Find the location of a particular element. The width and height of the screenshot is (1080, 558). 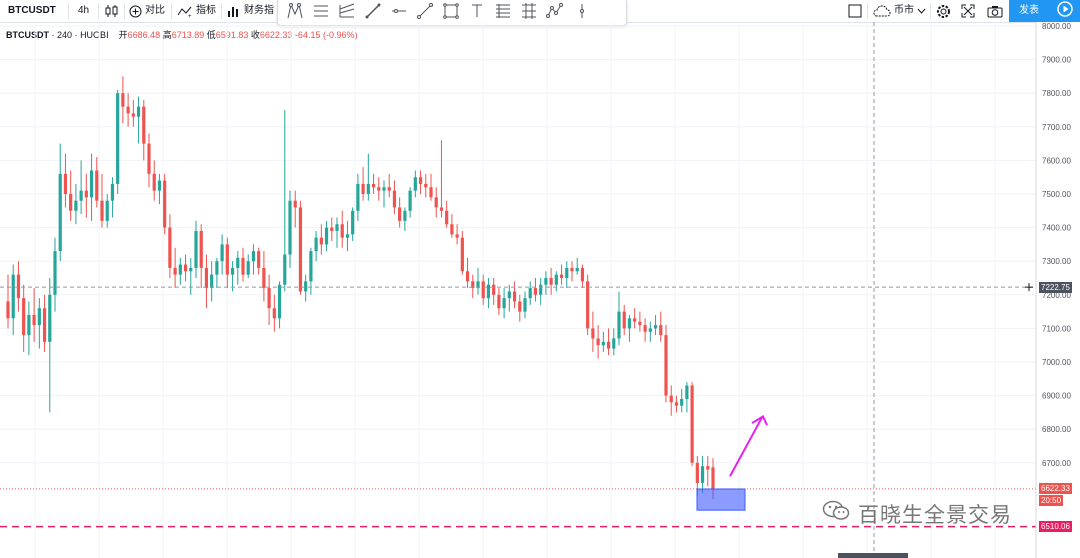

price-axis-label: 7900.00 is located at coordinates (1056, 60).